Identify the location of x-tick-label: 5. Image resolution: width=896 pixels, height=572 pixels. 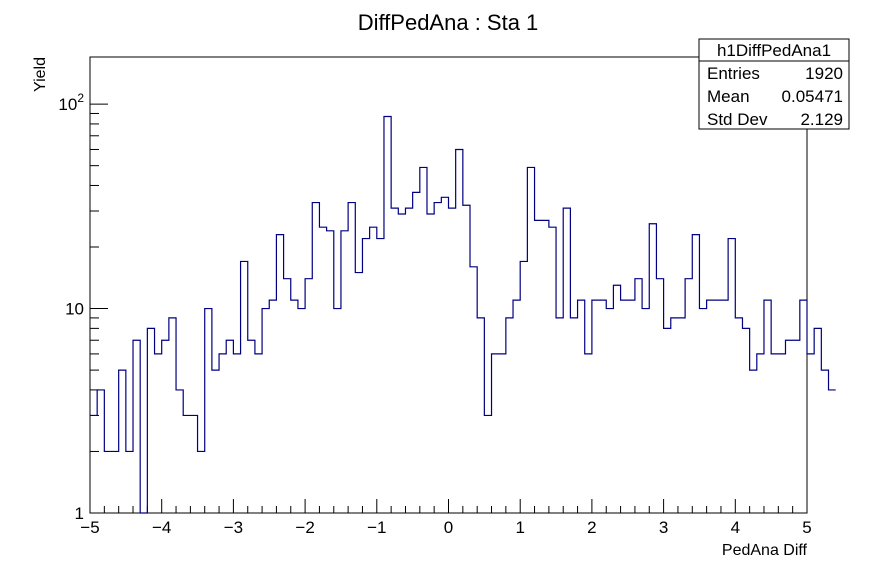
(806, 527).